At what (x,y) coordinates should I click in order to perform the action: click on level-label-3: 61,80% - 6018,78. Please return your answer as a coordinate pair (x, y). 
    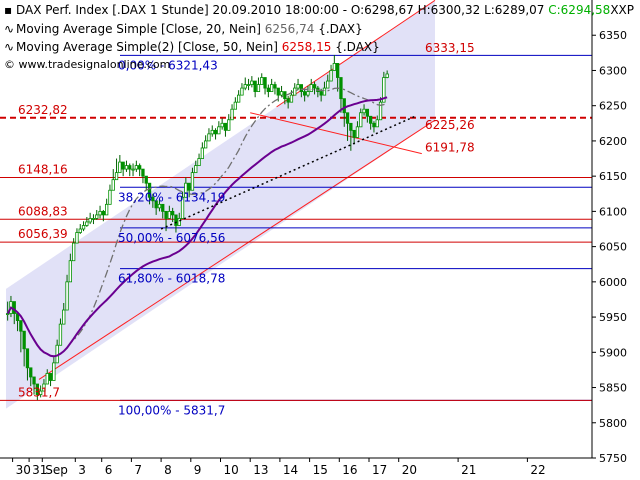
    Looking at the image, I should click on (171, 279).